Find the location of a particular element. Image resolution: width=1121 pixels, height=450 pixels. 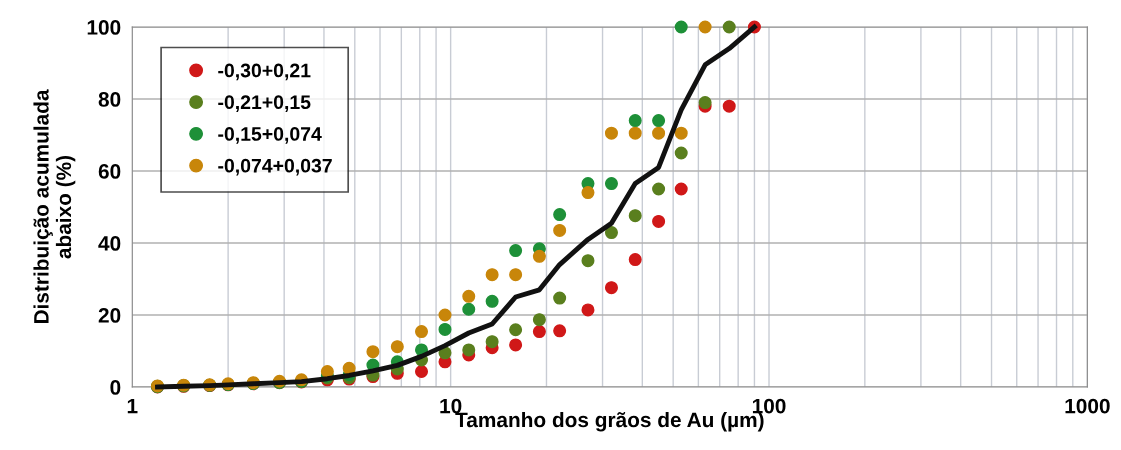

x-tick-label: 10 is located at coordinates (451, 406).